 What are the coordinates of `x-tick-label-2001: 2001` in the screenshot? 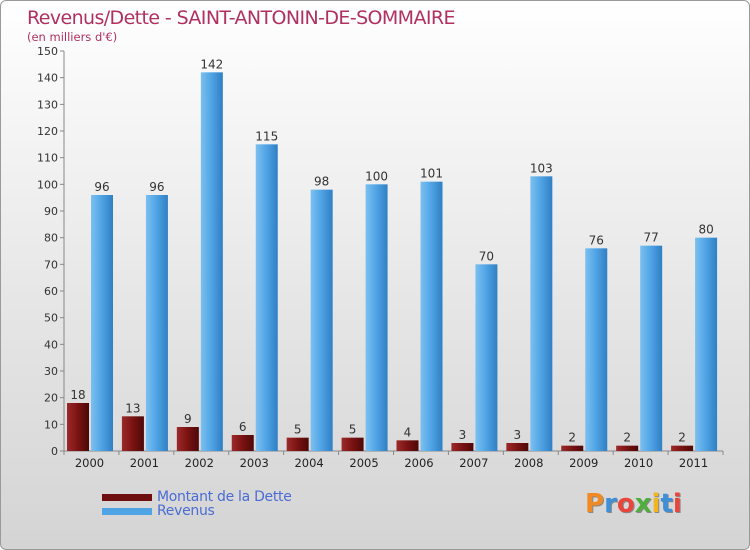 It's located at (144, 463).